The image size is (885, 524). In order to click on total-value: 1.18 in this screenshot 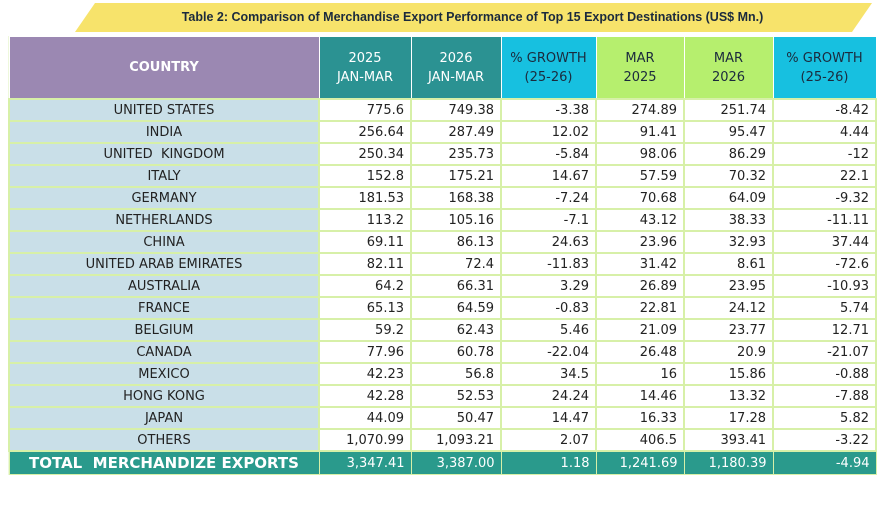, I will do `click(548, 462)`.